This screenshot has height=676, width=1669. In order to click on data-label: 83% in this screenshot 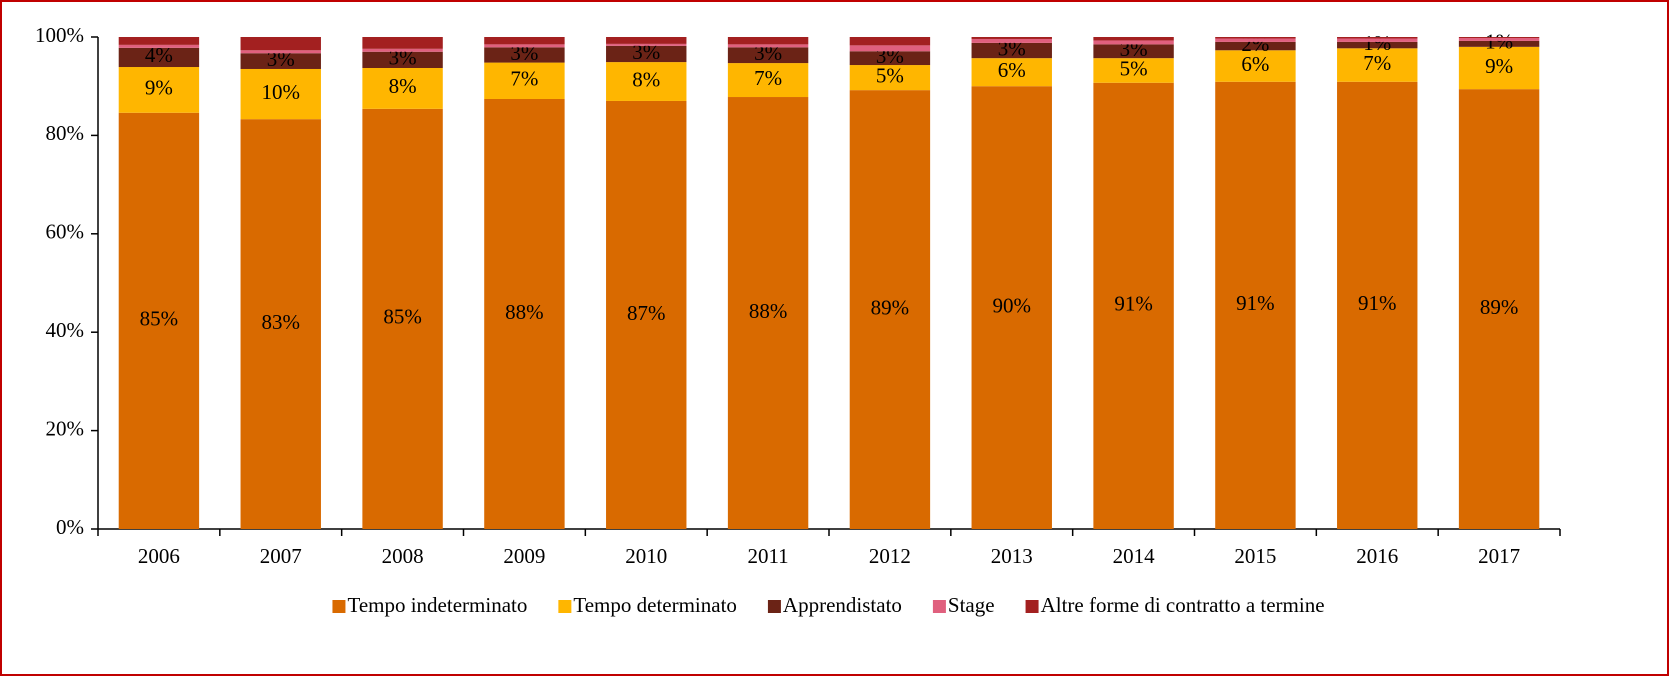, I will do `click(281, 322)`.